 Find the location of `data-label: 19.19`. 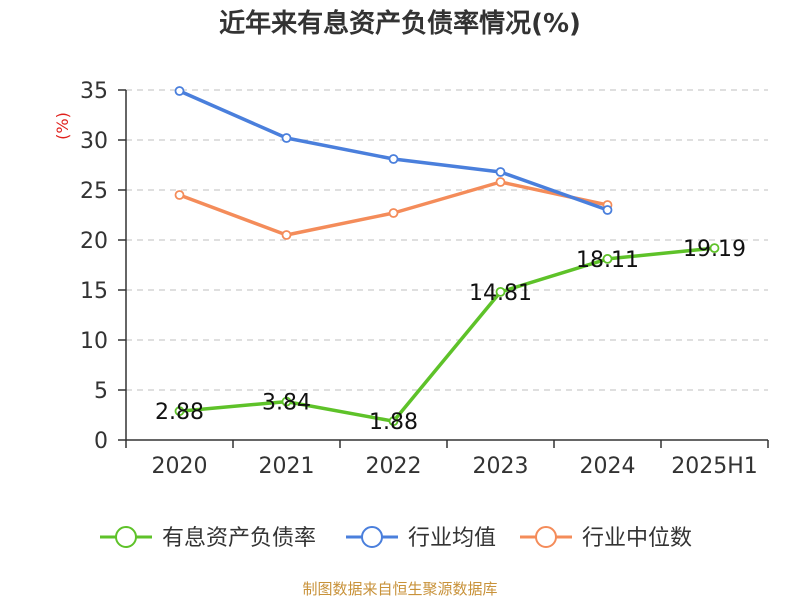

data-label: 19.19 is located at coordinates (714, 249).